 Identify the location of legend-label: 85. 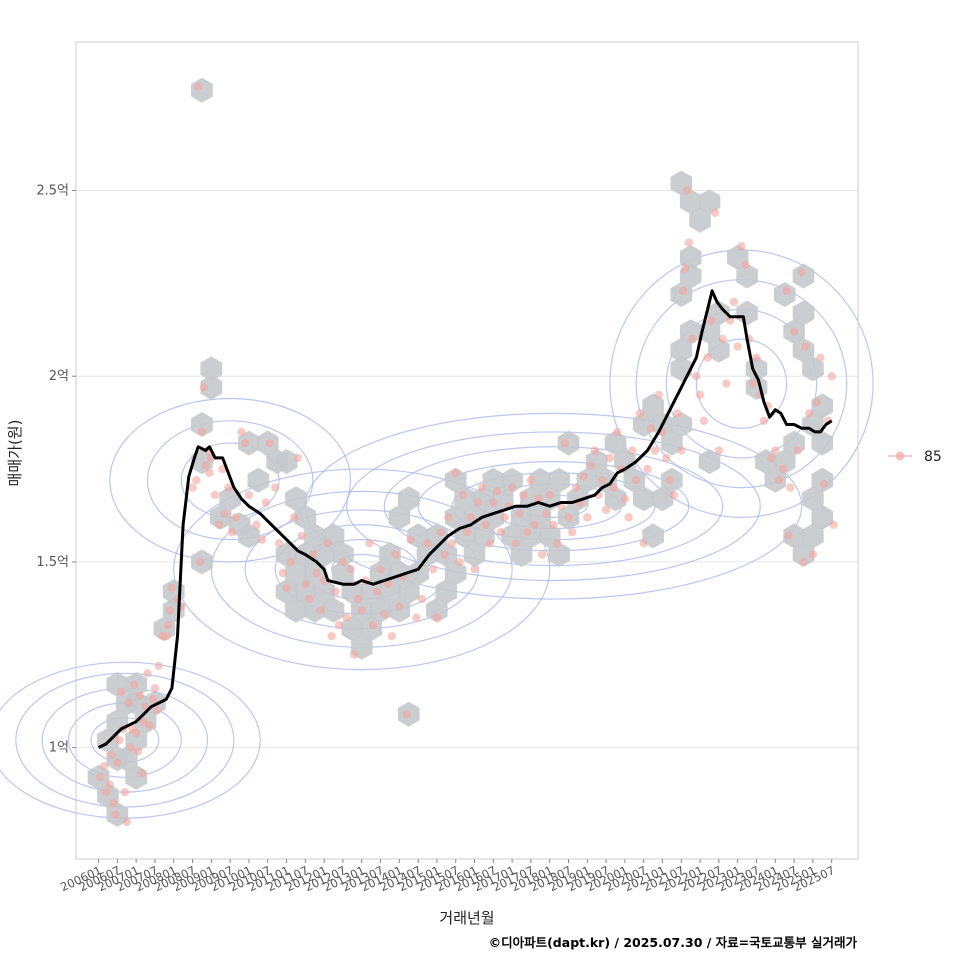
(933, 457).